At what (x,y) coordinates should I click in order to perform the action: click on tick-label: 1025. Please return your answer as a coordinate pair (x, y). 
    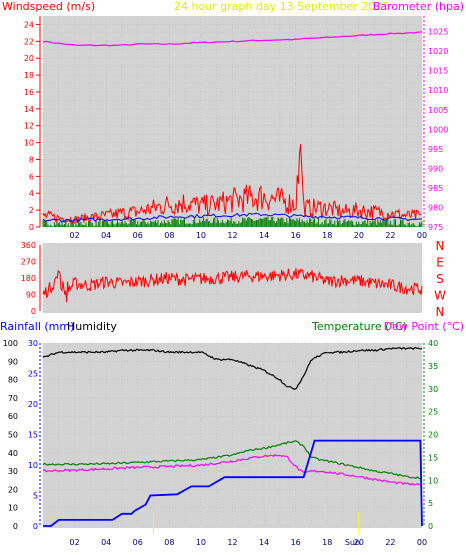
    Looking at the image, I should click on (438, 32).